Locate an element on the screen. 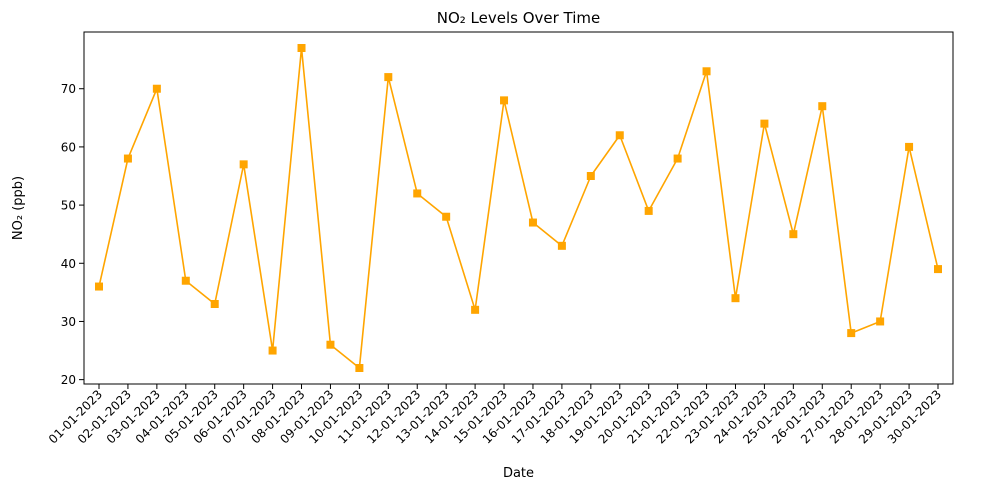 The width and height of the screenshot is (989, 494). y-tick-label: 20 is located at coordinates (68, 380).